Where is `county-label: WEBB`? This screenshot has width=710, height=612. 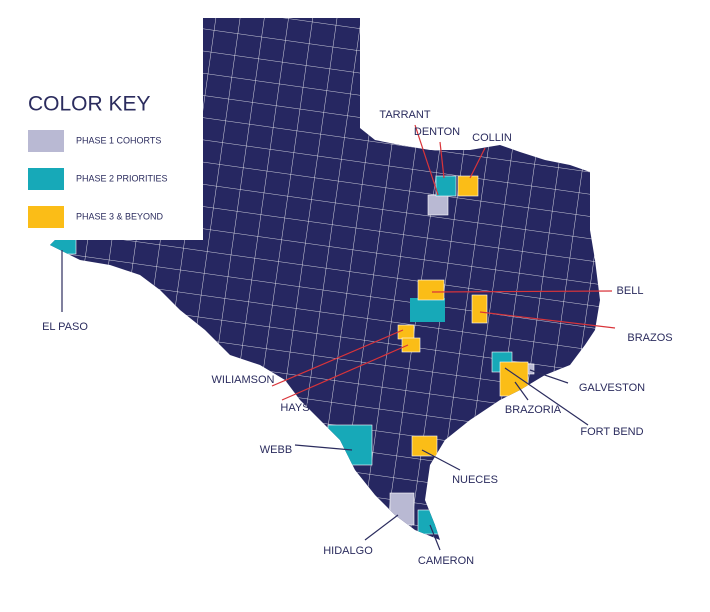
county-label: WEBB is located at coordinates (276, 450).